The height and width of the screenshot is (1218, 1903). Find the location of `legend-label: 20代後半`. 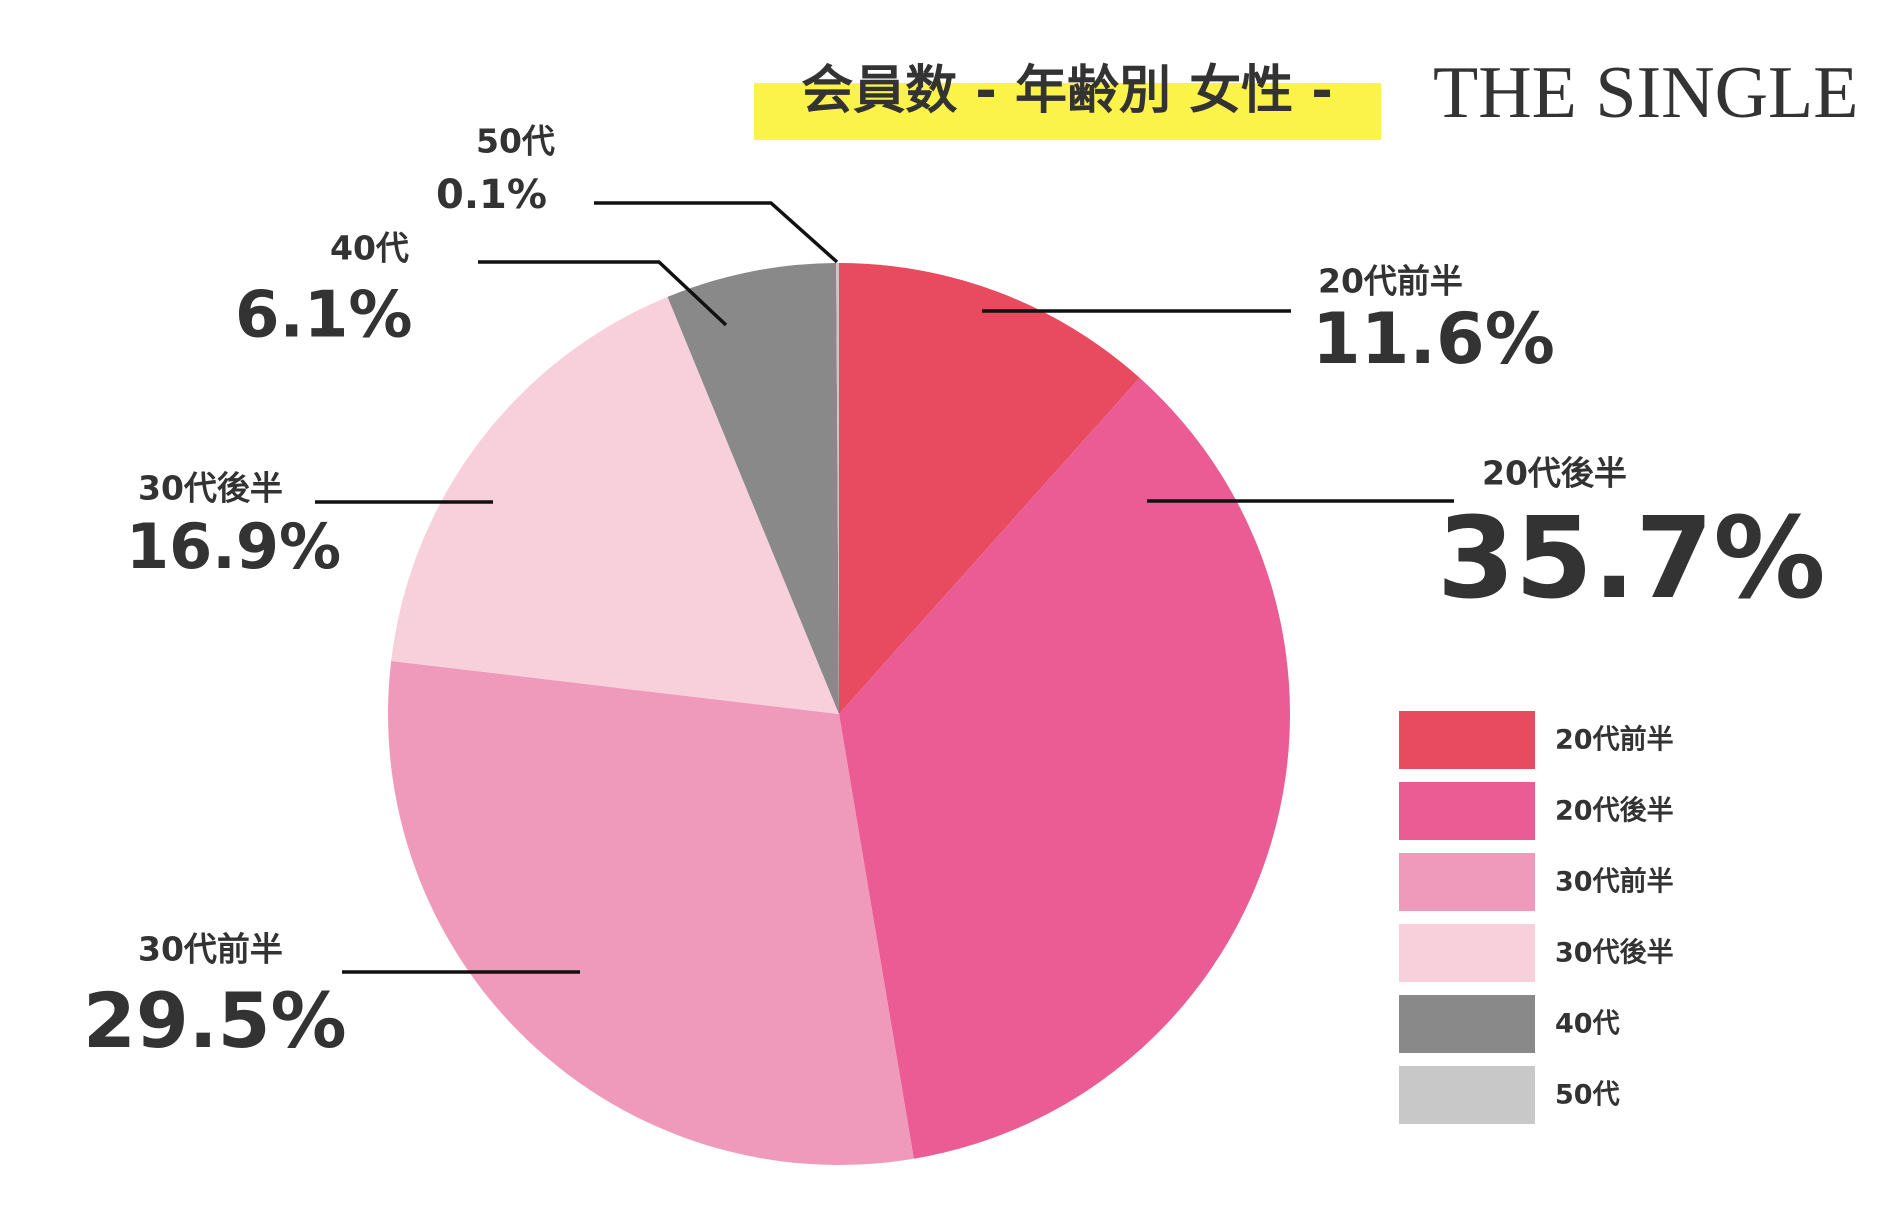

legend-label: 20代後半 is located at coordinates (1614, 811).